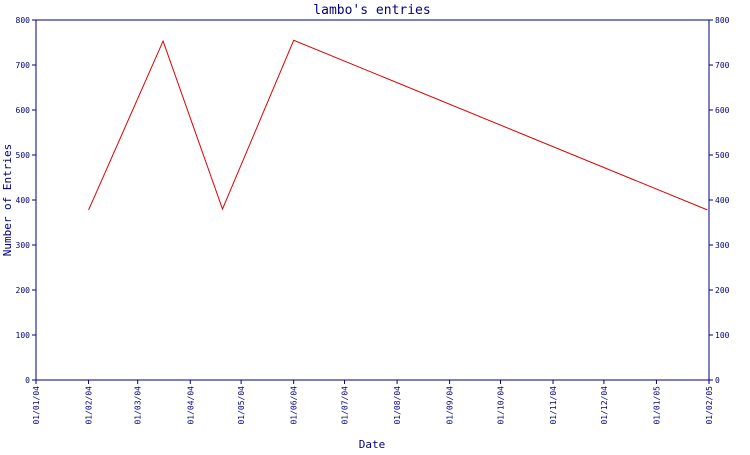  What do you see at coordinates (27, 380) in the screenshot?
I see `y-tick-label-left: 0` at bounding box center [27, 380].